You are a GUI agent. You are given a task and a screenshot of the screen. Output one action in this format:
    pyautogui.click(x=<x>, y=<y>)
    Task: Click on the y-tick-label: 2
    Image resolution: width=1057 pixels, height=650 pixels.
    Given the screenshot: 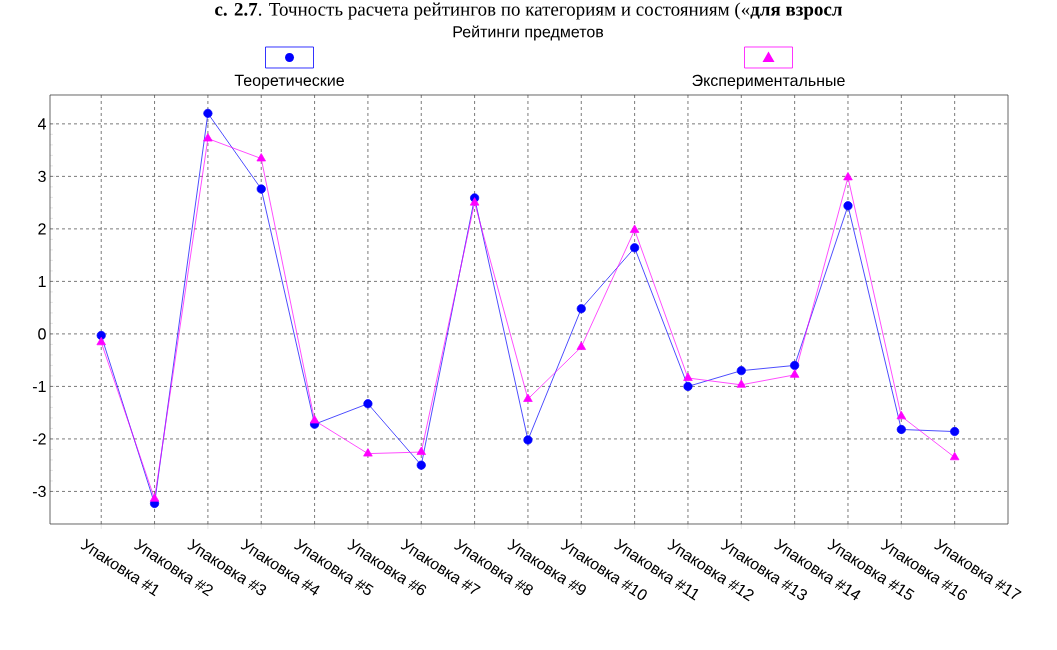 What is the action you would take?
    pyautogui.click(x=42, y=229)
    